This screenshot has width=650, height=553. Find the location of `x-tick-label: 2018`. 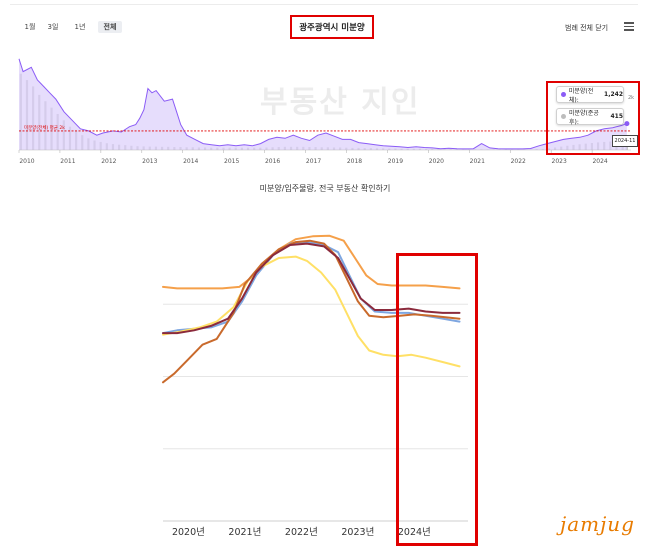

x-tick-label: 2018 is located at coordinates (354, 161).